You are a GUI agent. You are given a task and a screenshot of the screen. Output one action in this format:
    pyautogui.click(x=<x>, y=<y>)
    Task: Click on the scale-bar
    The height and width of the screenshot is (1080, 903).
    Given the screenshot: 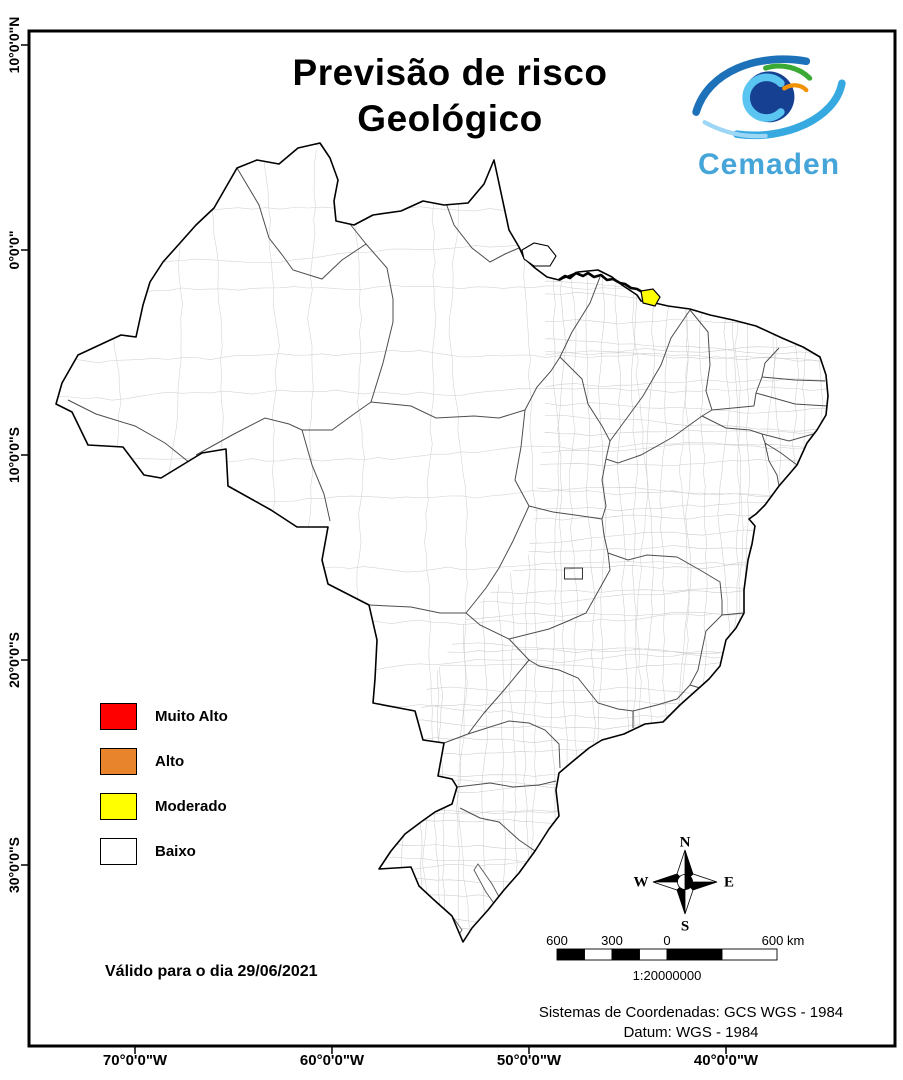 What is the action you would take?
    pyautogui.click(x=667, y=954)
    